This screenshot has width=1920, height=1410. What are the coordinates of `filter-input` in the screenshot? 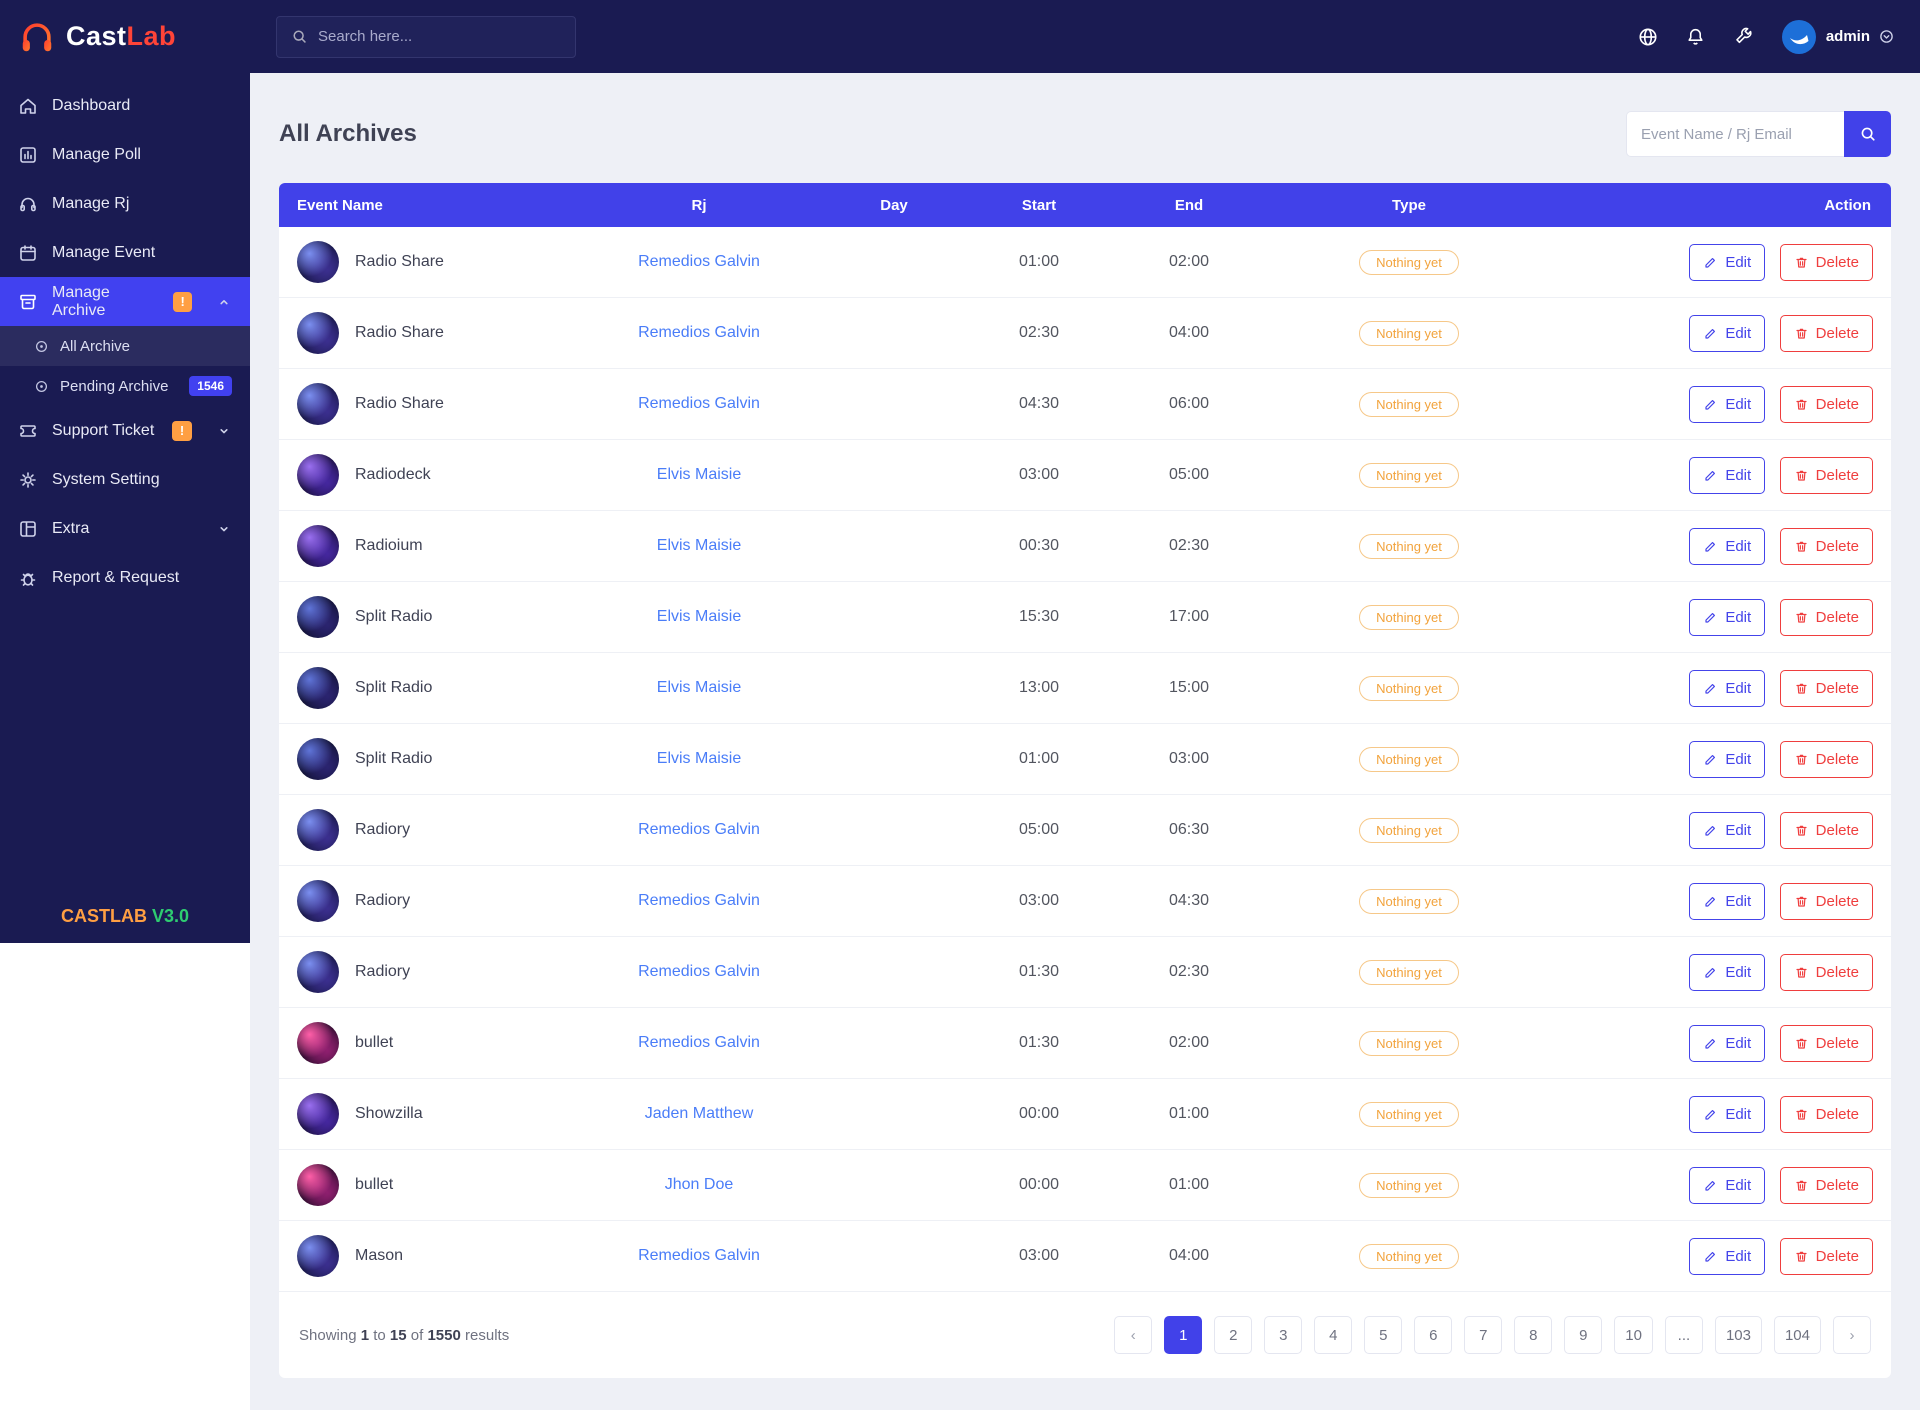 It's located at (1735, 134).